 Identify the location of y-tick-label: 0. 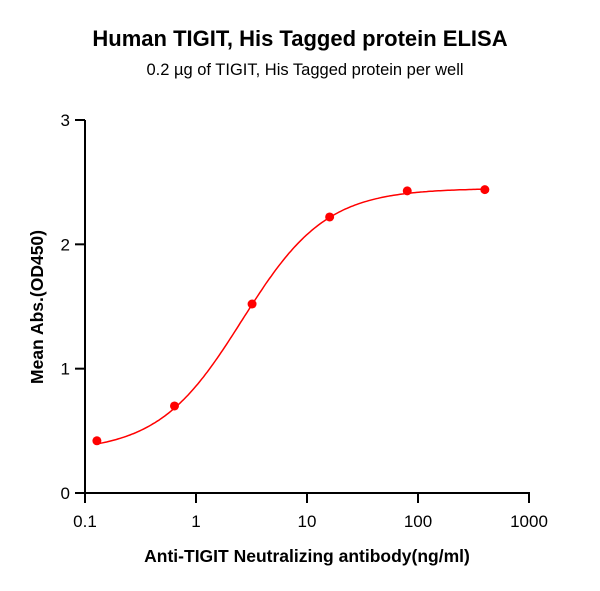
(65, 493).